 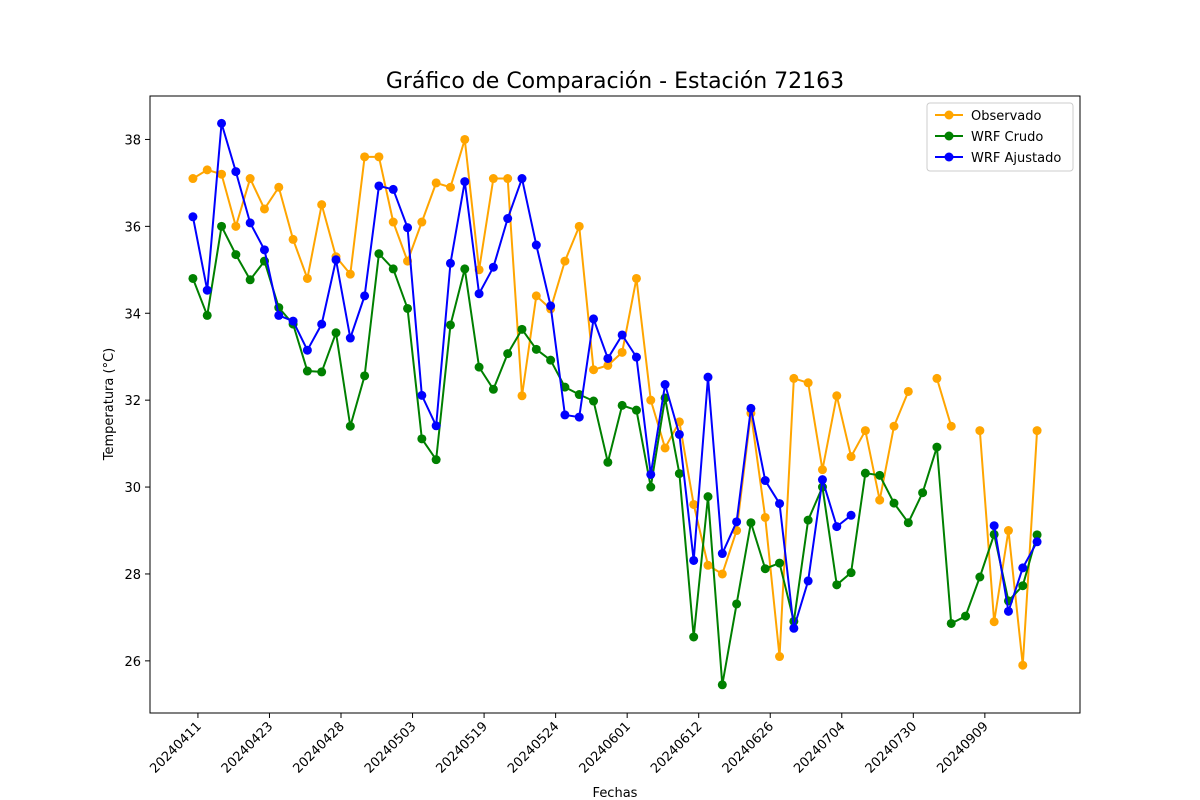 I want to click on legend-label: WRF Crudo, so click(x=1007, y=137).